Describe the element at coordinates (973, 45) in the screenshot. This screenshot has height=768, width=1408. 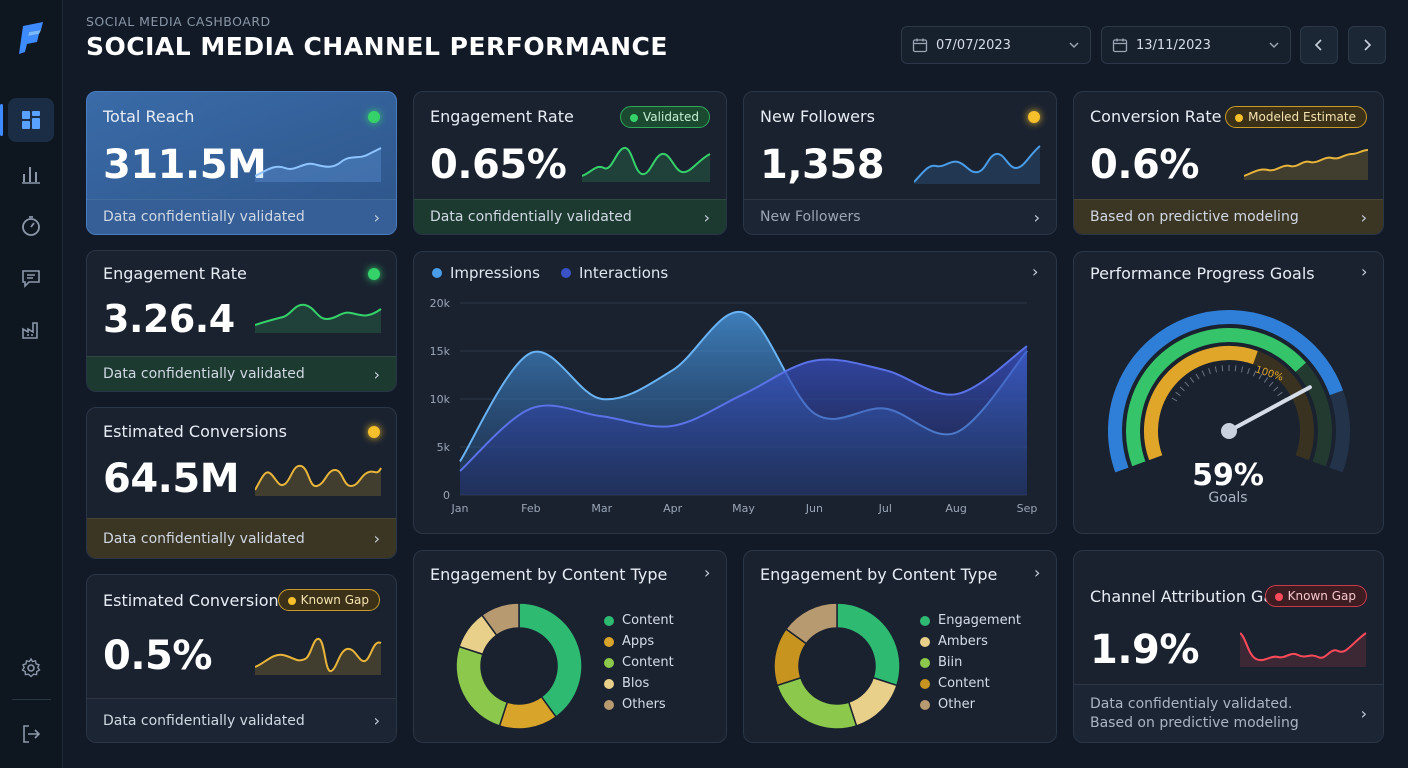
I see `start-date-value: 07/07/2023` at that location.